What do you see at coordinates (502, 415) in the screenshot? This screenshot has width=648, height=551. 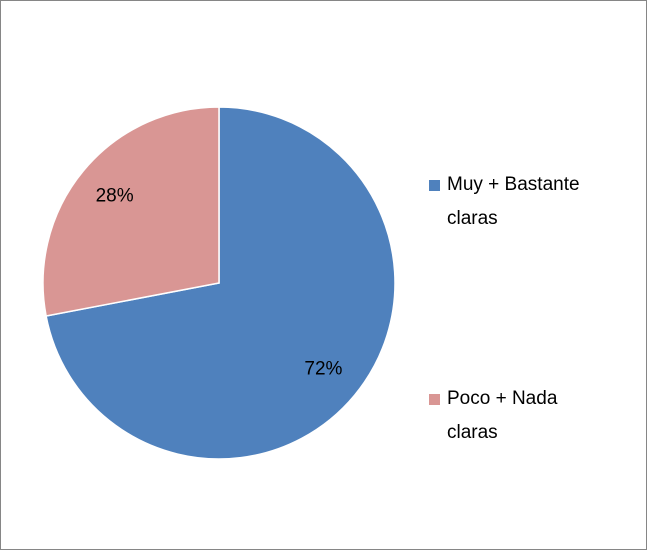 I see `legend-label: Poco + Nada claras` at bounding box center [502, 415].